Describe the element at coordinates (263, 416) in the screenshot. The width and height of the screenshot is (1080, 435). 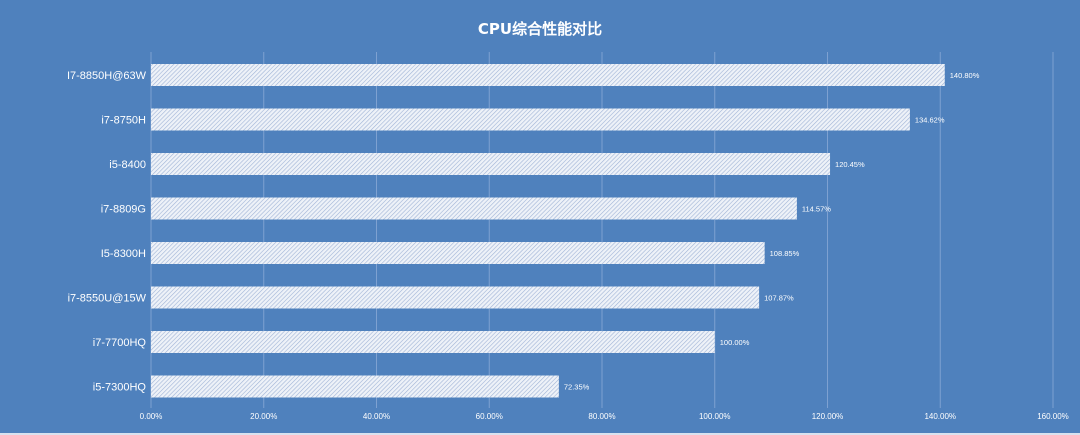
I see `x-tick-label: 20.00%` at that location.